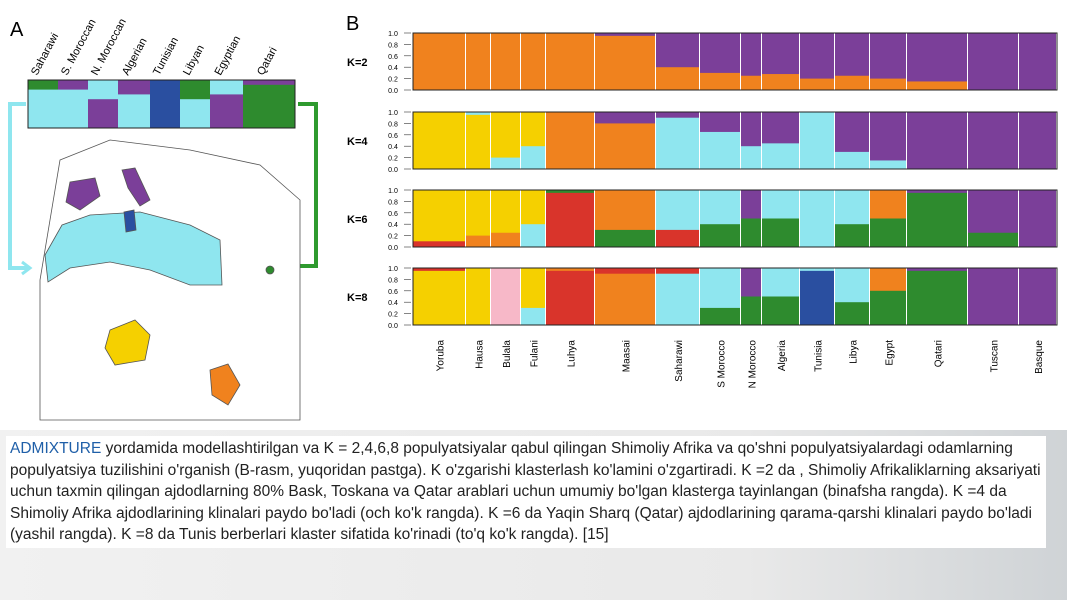  I want to click on population-label: Libyan, so click(194, 60).